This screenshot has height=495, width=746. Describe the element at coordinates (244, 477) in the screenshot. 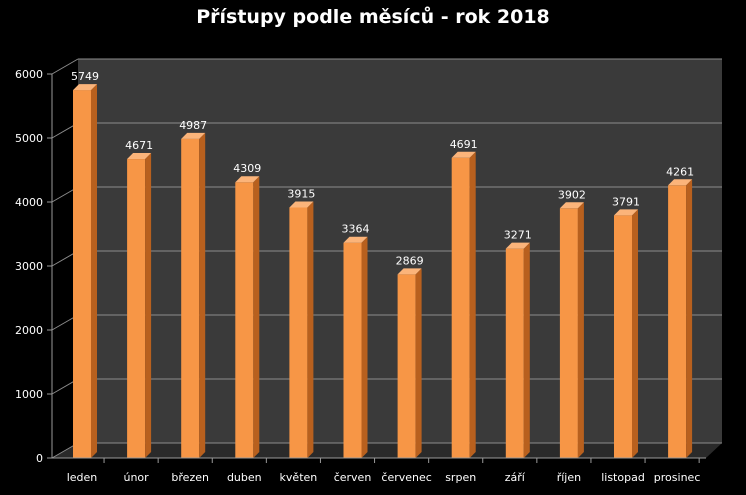

I see `x-tick-label: duben` at that location.